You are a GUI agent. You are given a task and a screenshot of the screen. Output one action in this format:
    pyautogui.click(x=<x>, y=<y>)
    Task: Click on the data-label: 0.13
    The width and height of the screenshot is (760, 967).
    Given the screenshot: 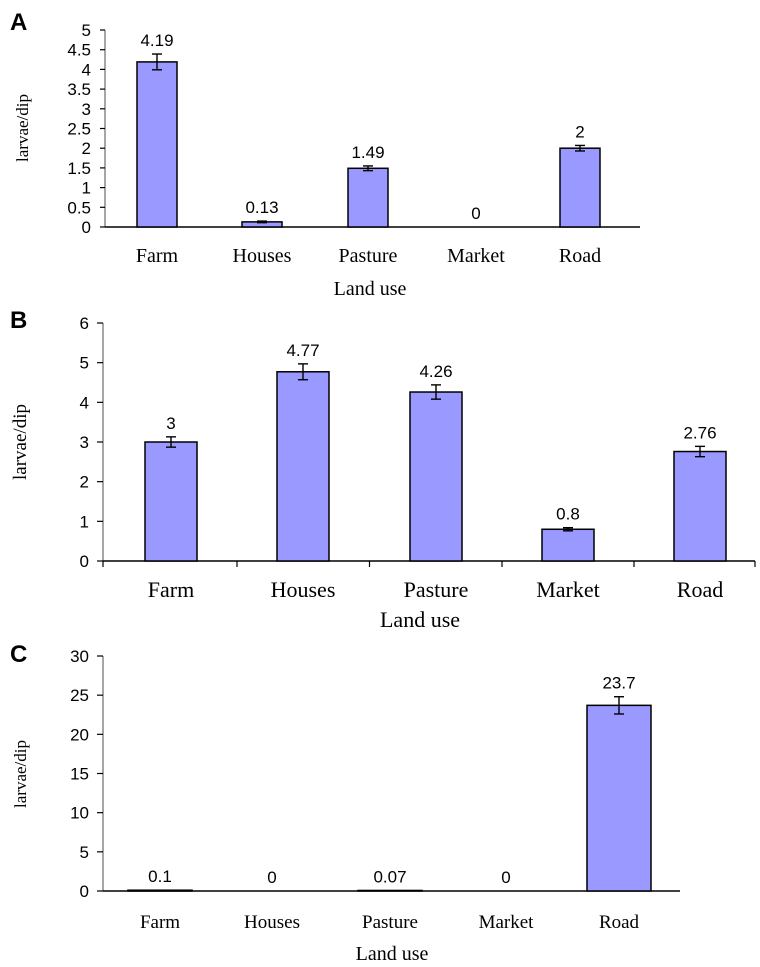 What is the action you would take?
    pyautogui.click(x=261, y=207)
    